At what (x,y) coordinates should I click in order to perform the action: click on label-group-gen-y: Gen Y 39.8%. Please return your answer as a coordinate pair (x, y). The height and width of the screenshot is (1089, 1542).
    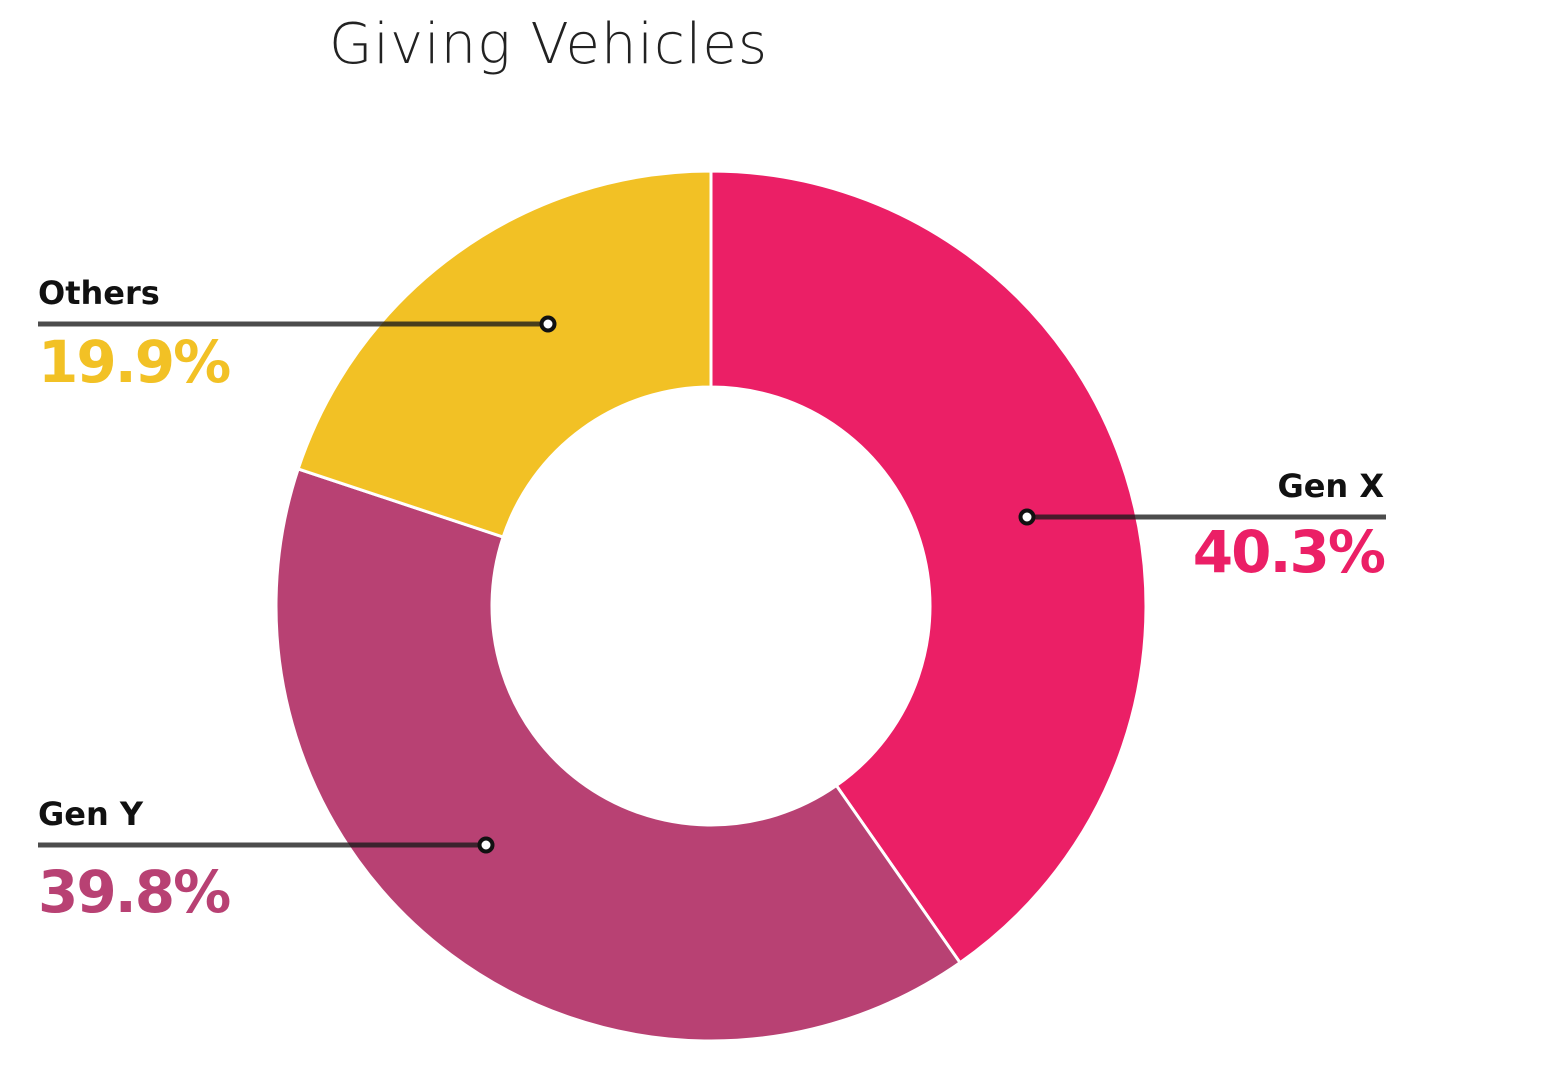
    Looking at the image, I should click on (266, 860).